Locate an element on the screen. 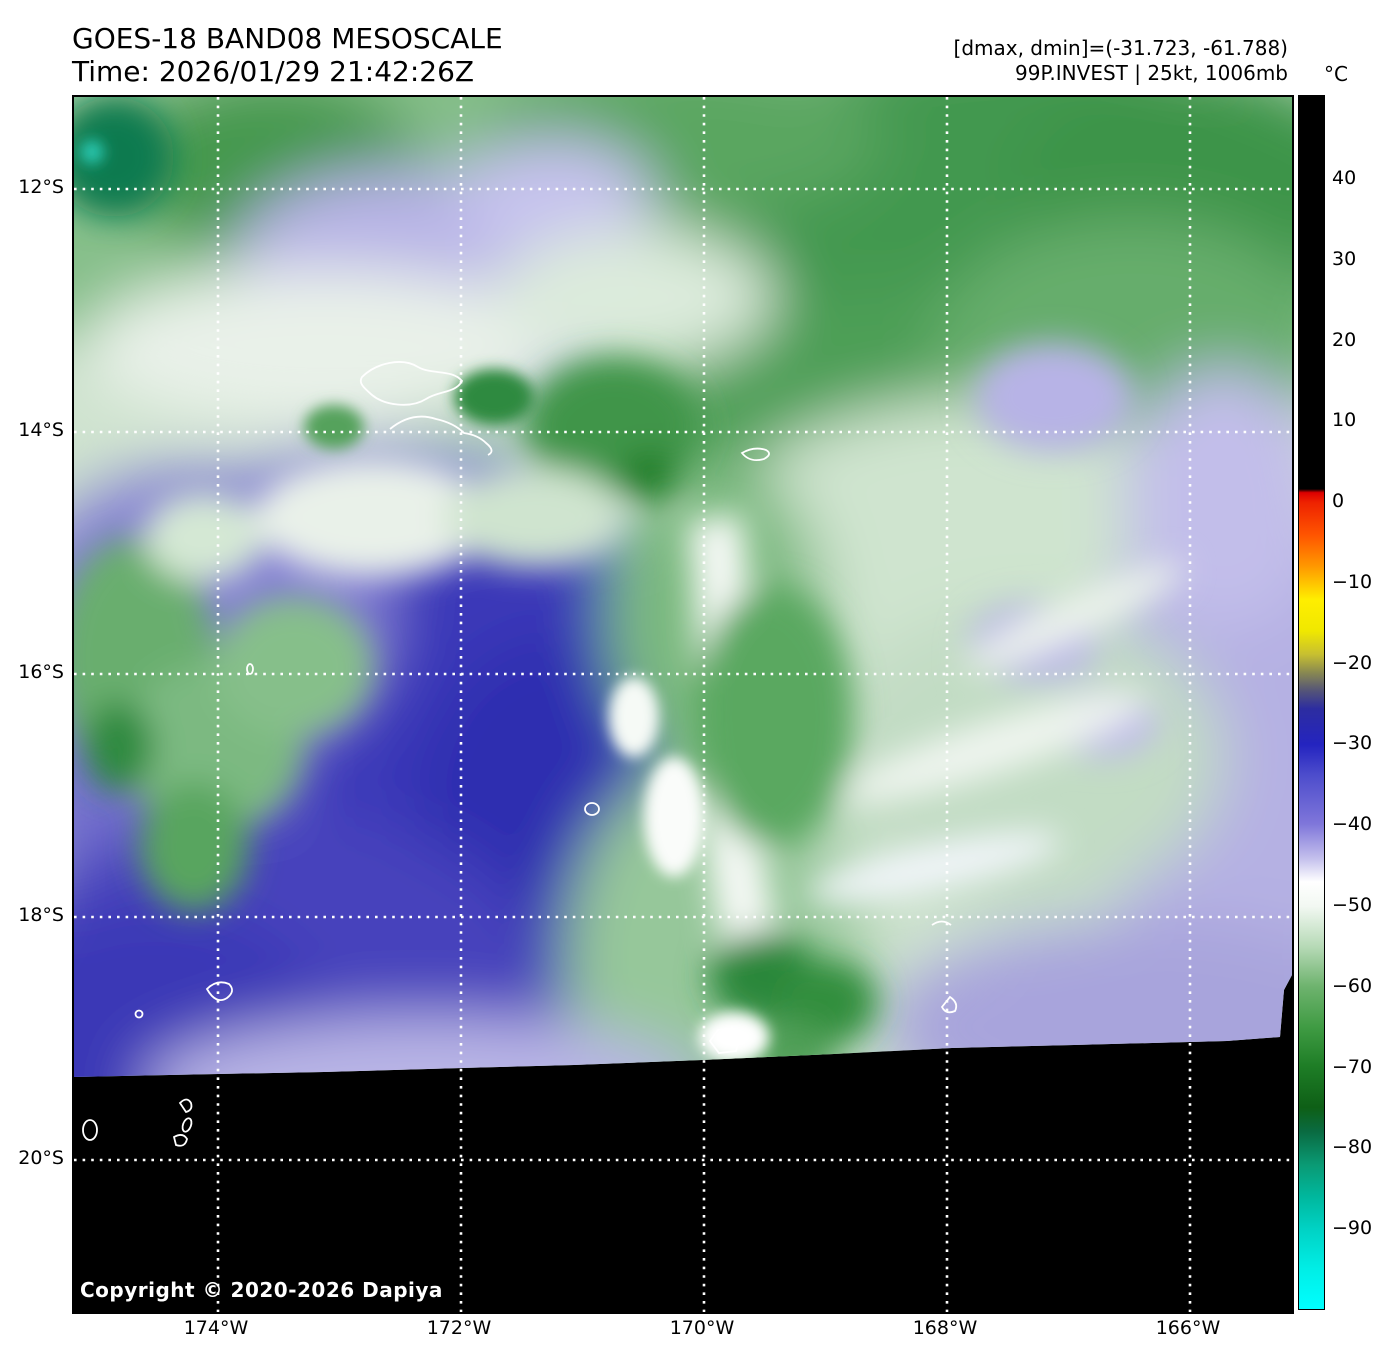 The height and width of the screenshot is (1359, 1388). colorbar-tick-label: −50 is located at coordinates (1352, 905).